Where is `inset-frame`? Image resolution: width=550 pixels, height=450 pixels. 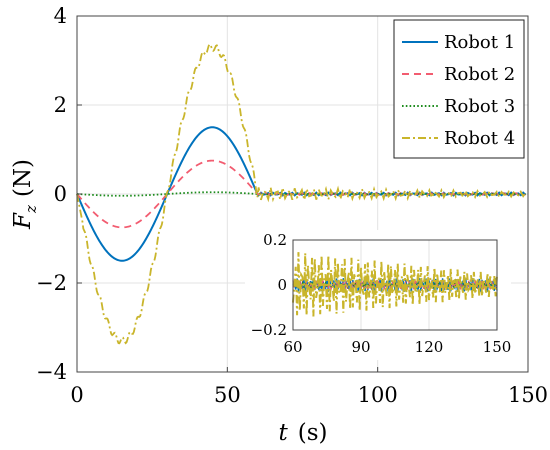
inset-frame is located at coordinates (395, 285).